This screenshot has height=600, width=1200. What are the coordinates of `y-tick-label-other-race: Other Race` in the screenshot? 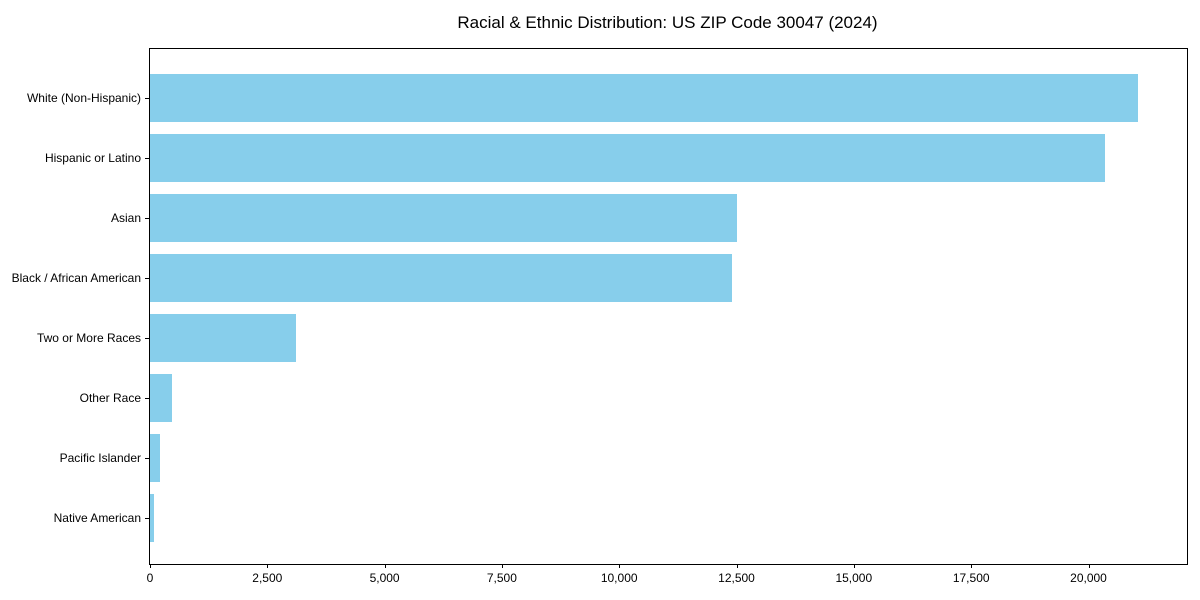 It's located at (110, 398).